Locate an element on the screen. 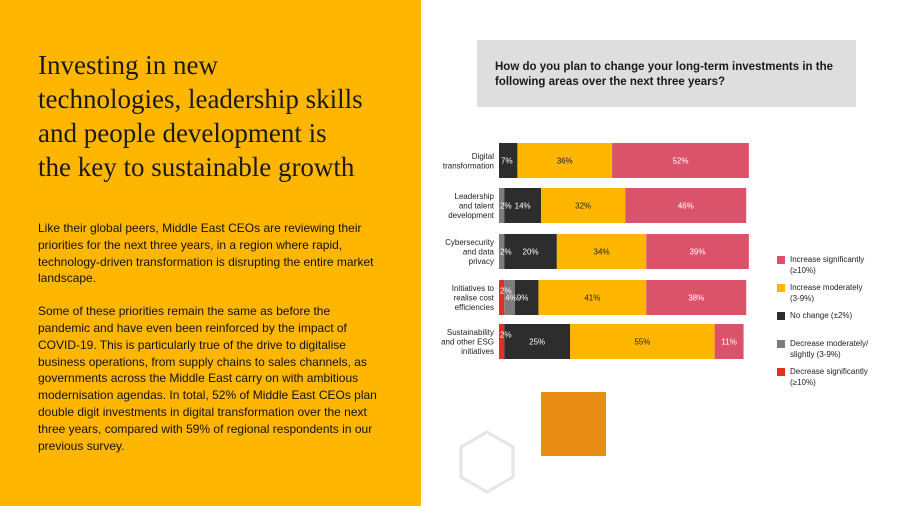 The height and width of the screenshot is (506, 900). headline-line: and people development is is located at coordinates (182, 133).